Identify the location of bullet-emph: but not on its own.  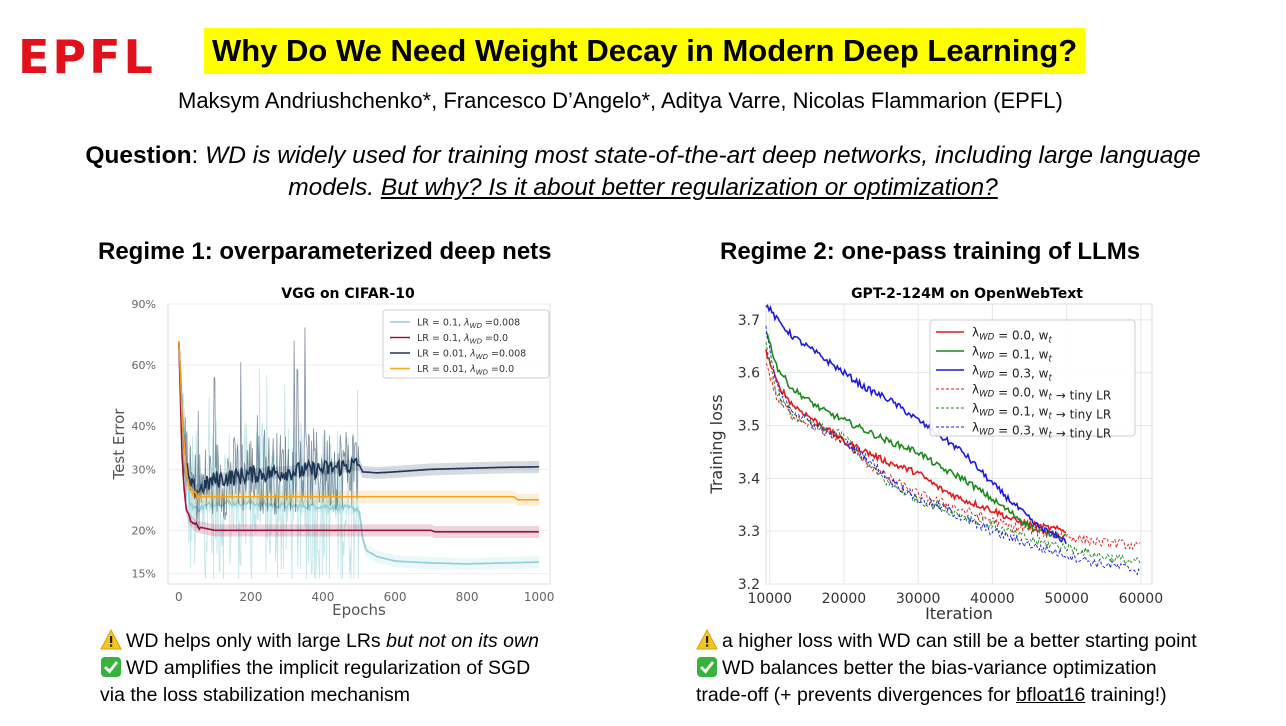
(462, 641).